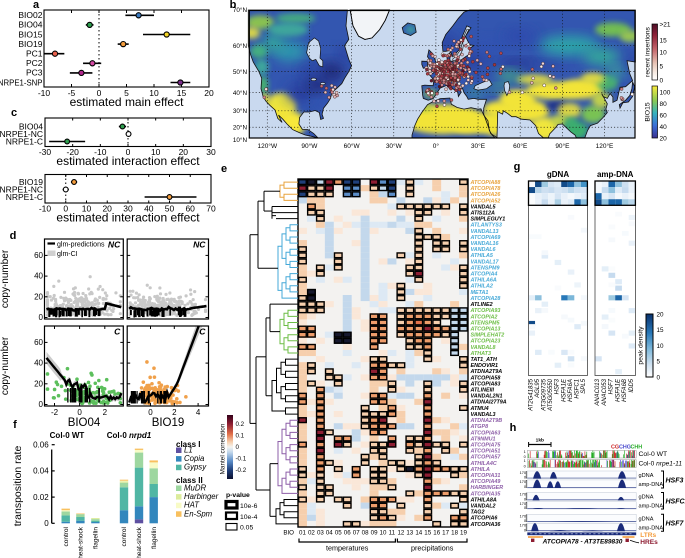 The image size is (685, 558). What do you see at coordinates (665, 24) in the screenshot?
I see `svg-text: >21` at bounding box center [665, 24].